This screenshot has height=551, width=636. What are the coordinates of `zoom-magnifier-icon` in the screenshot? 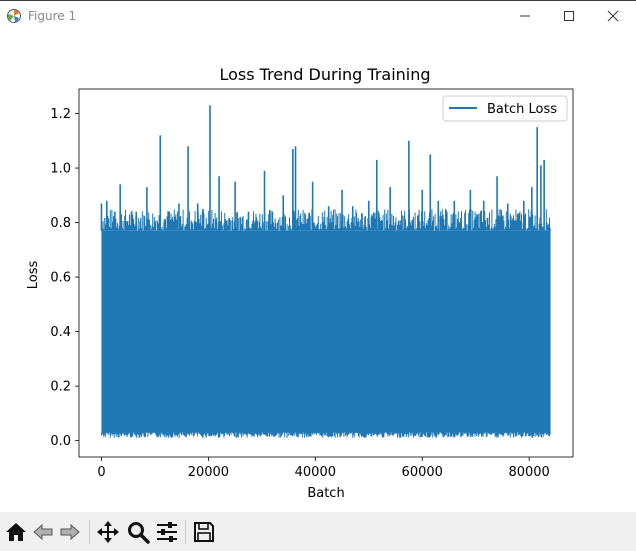 It's located at (139, 533).